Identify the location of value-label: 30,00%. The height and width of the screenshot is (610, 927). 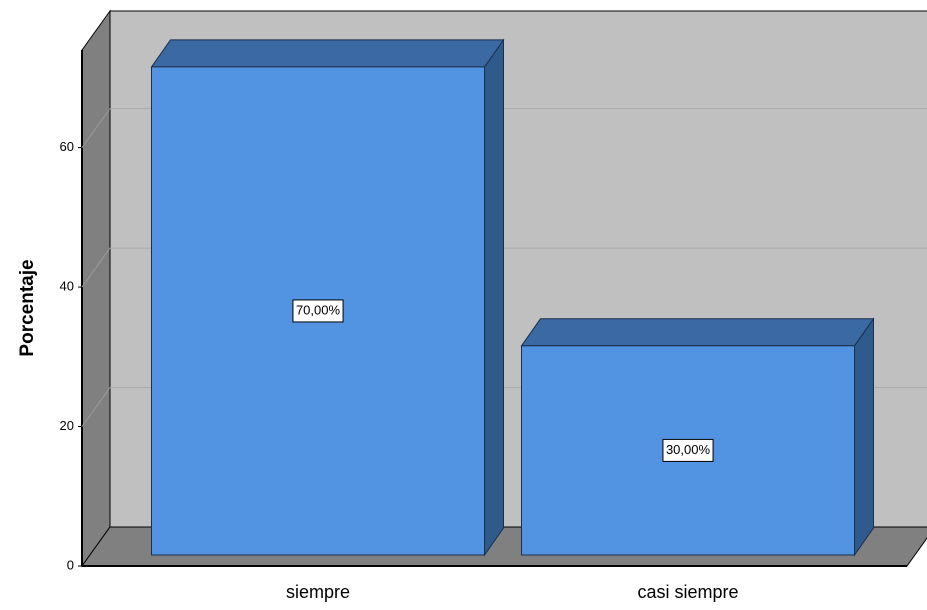
(688, 449).